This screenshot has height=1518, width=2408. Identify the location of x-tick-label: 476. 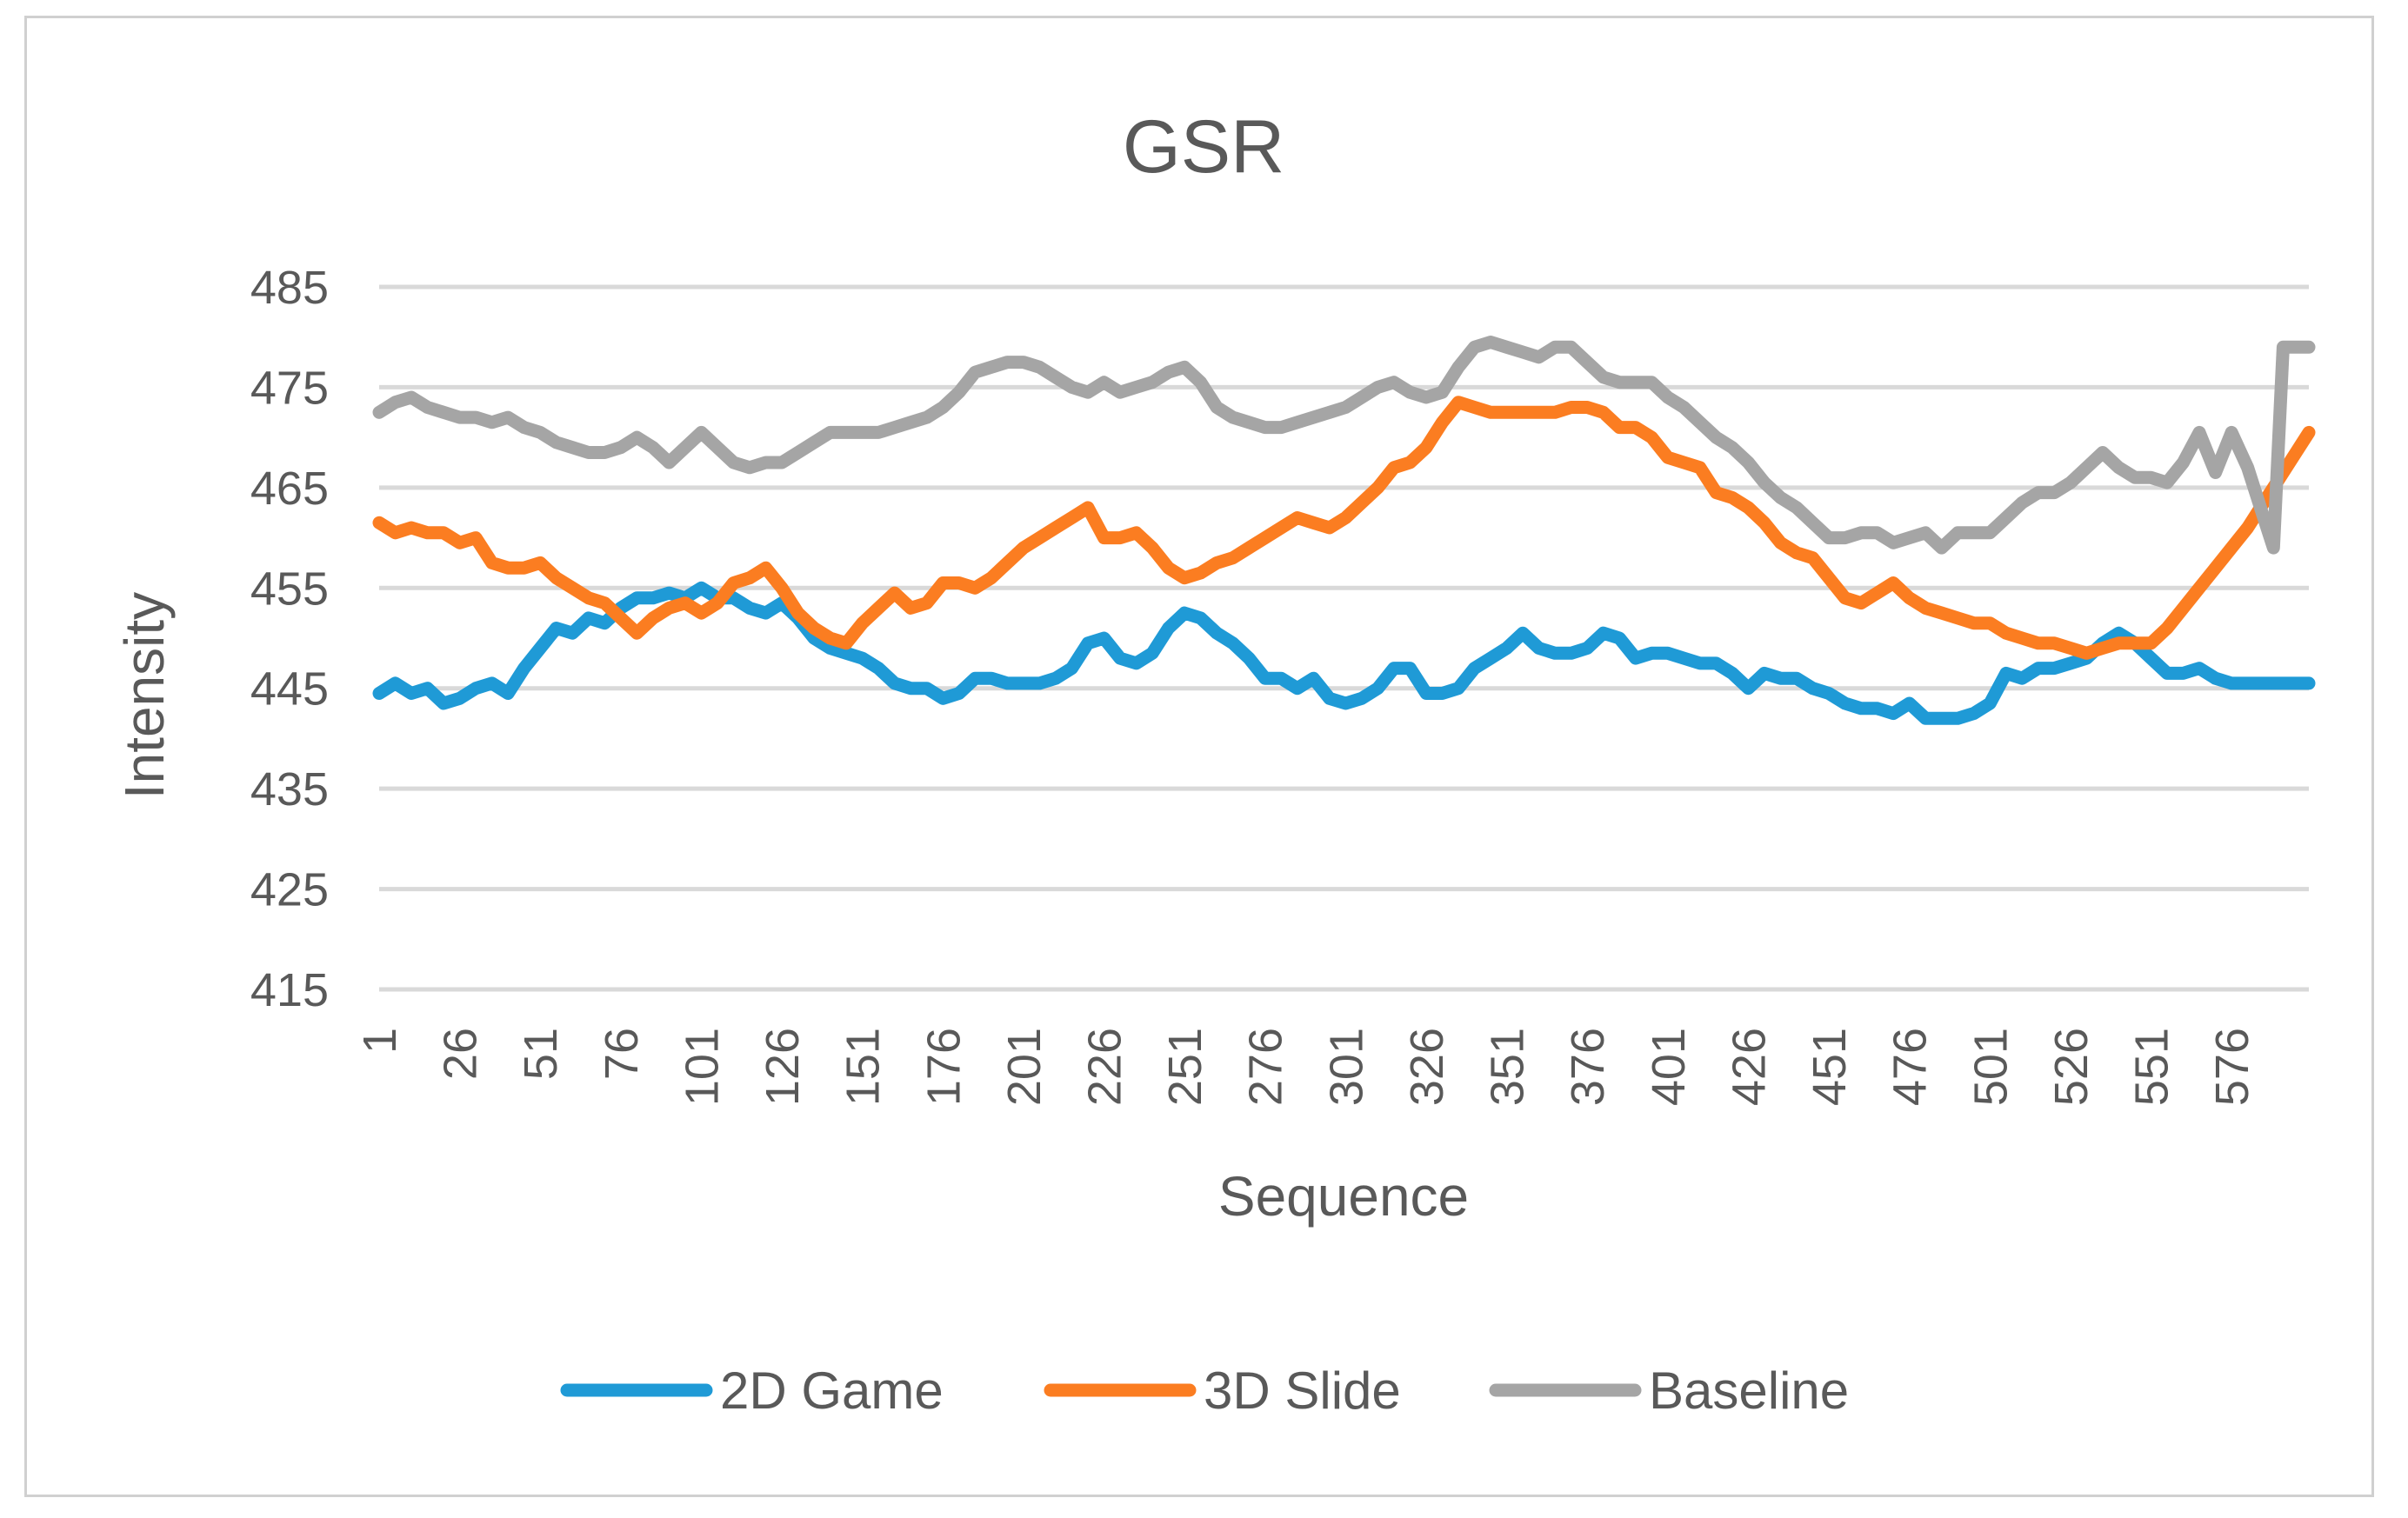
(1910, 1067).